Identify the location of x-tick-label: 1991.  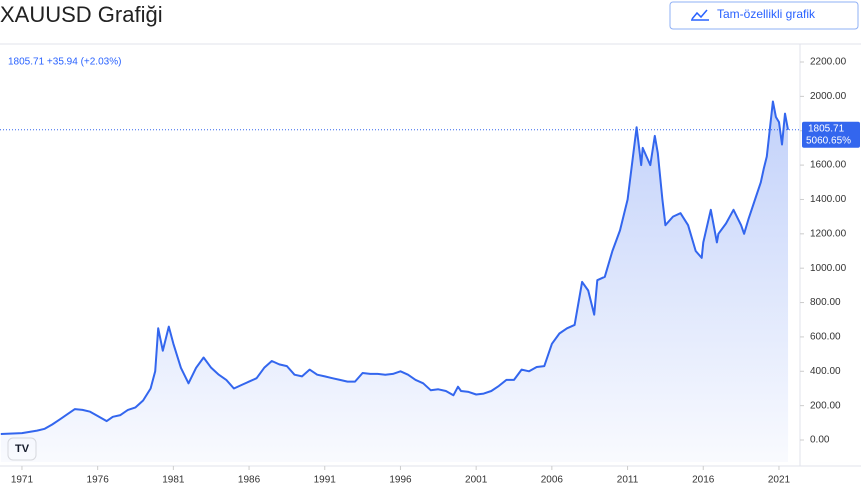
(325, 480).